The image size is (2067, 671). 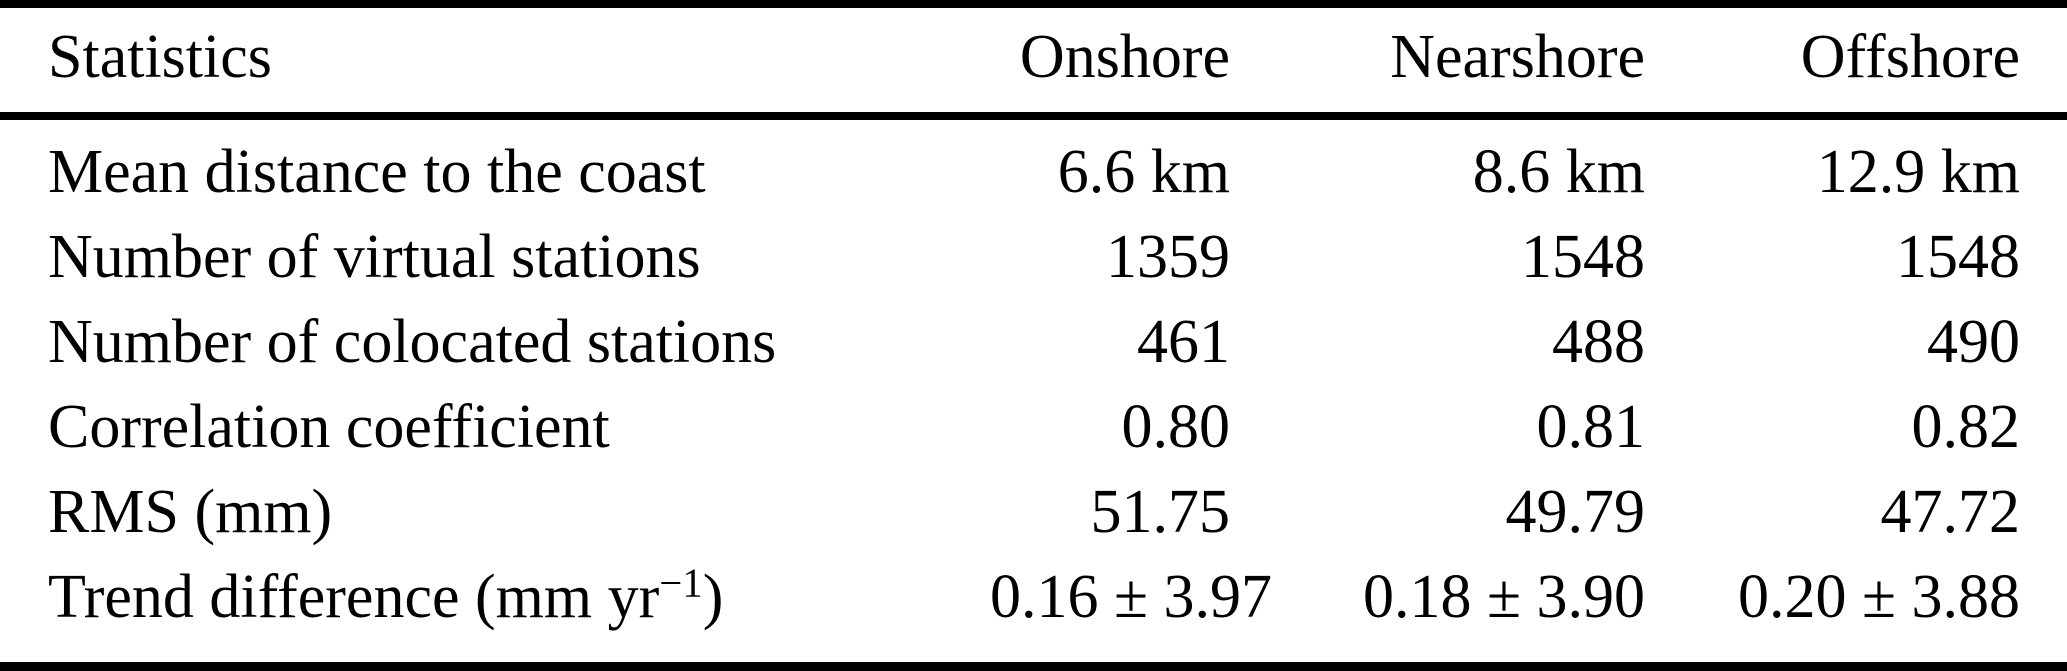 What do you see at coordinates (495, 62) in the screenshot?
I see `column-header-statistics: Statistics` at bounding box center [495, 62].